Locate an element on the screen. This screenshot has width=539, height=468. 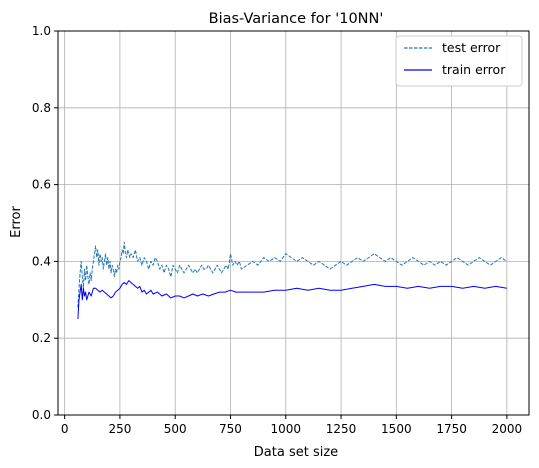
x-tick-label-8: 2000 is located at coordinates (507, 429).